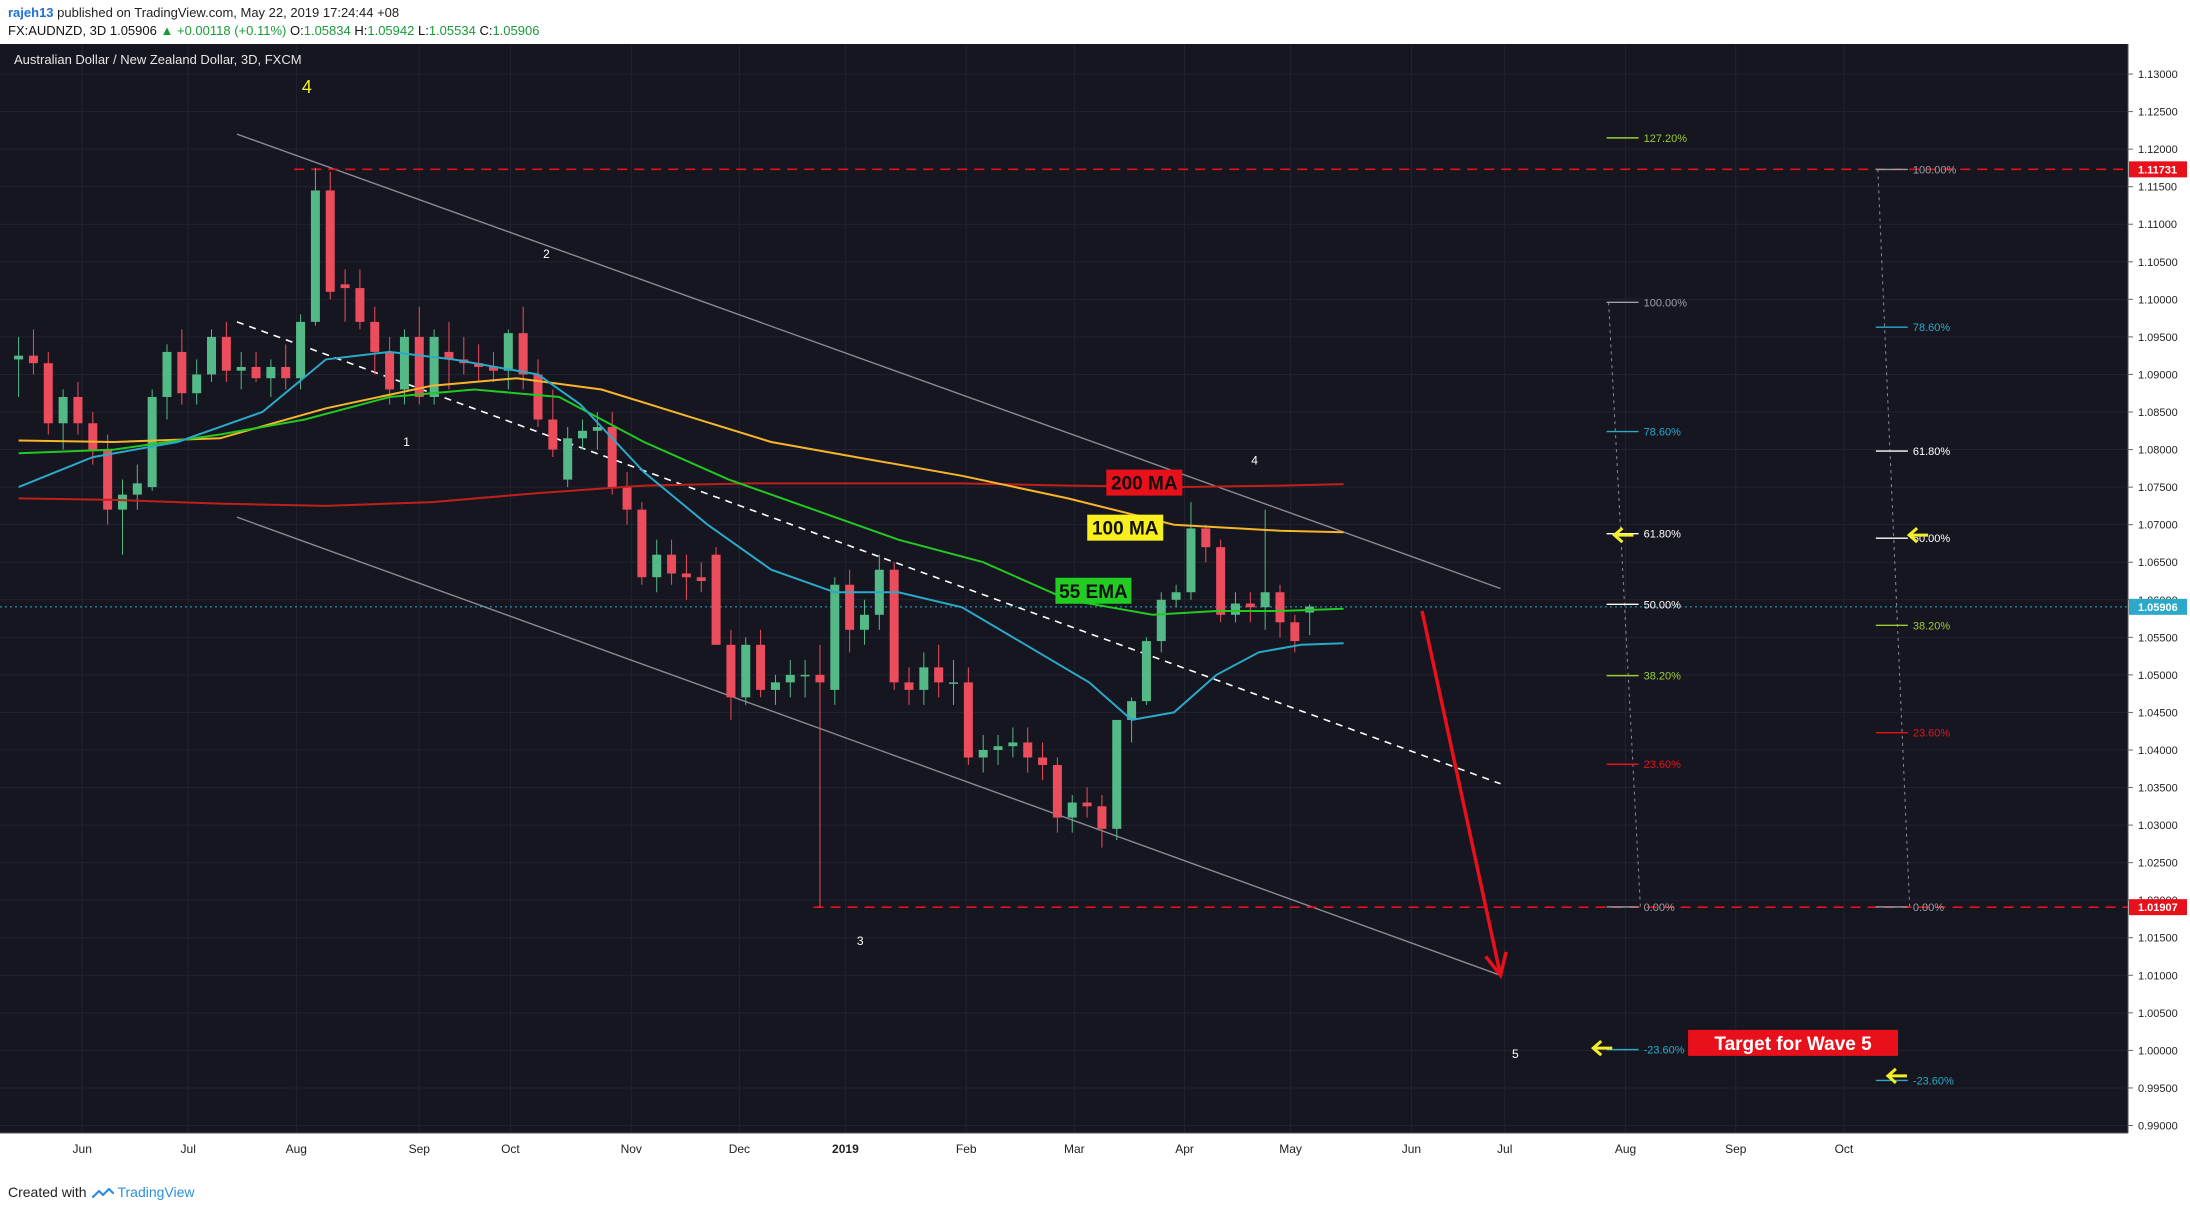 The height and width of the screenshot is (1209, 2190). Describe the element at coordinates (31, 12) in the screenshot. I see `author-link: rajeh13` at that location.